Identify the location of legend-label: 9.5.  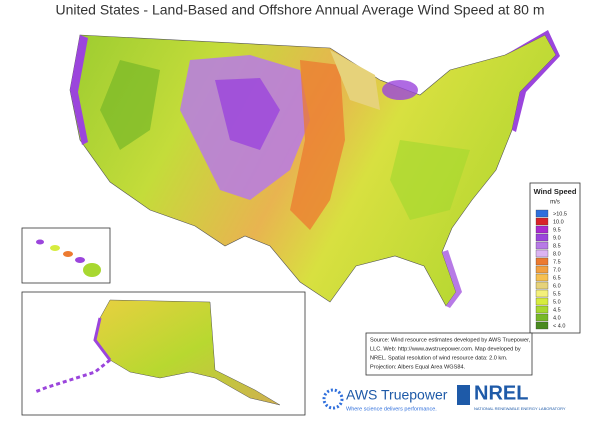
(557, 230).